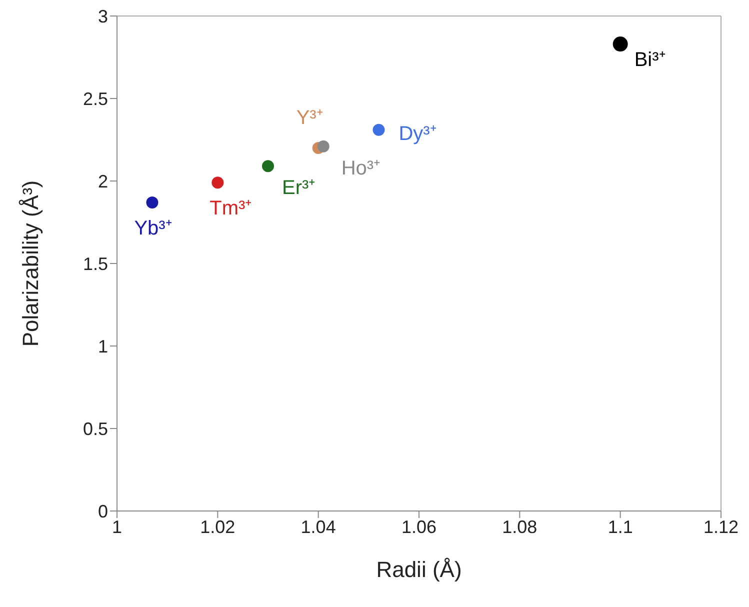 This screenshot has height=607, width=749. Describe the element at coordinates (218, 526) in the screenshot. I see `x-tick-label: 1.02` at that location.